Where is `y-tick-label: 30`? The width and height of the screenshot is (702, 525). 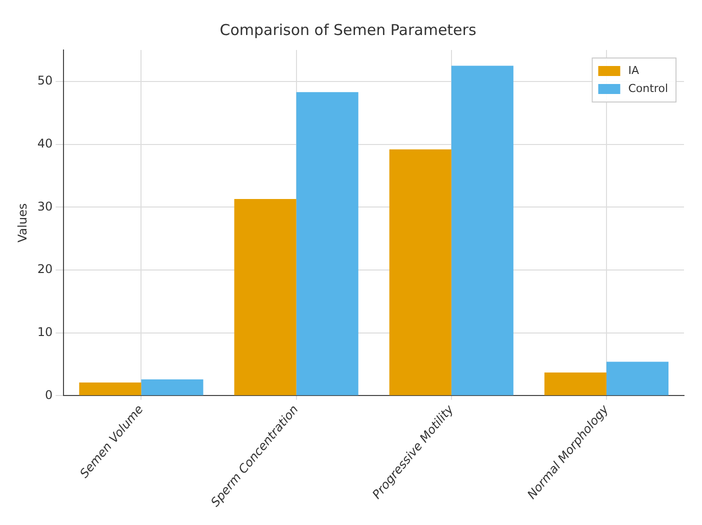 y-tick-label: 30 is located at coordinates (45, 206).